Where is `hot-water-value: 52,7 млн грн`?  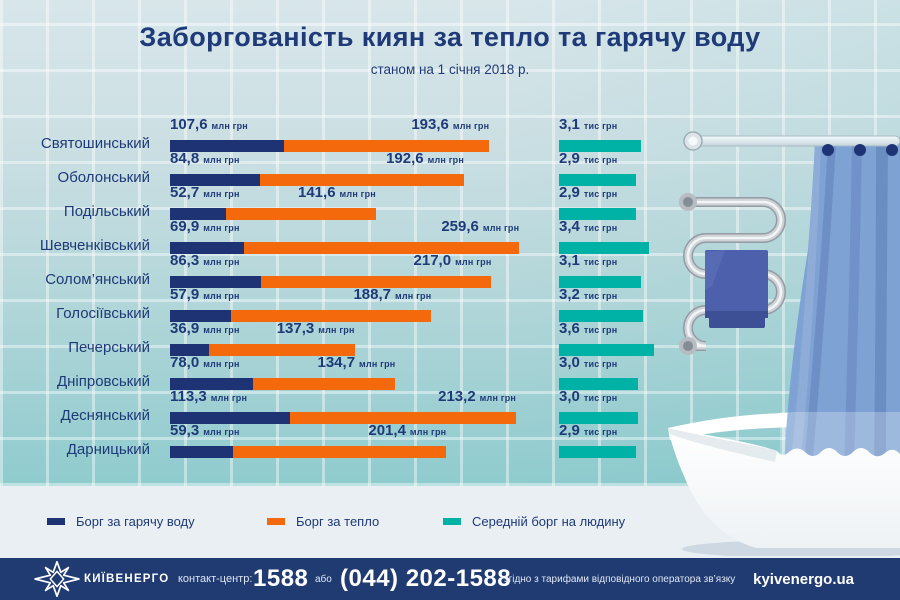 hot-water-value: 52,7 млн грн is located at coordinates (205, 194).